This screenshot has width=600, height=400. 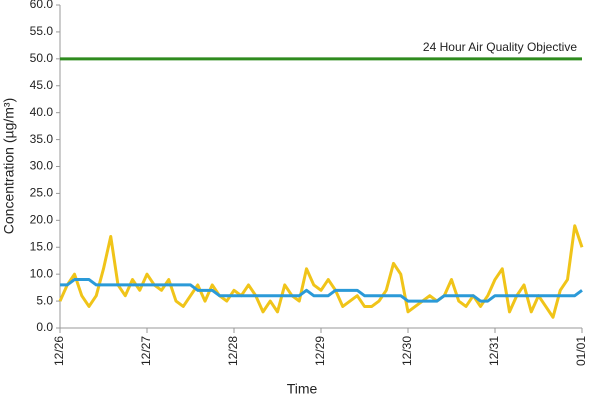 I want to click on x-tick-label: 12/28, so click(x=233, y=351).